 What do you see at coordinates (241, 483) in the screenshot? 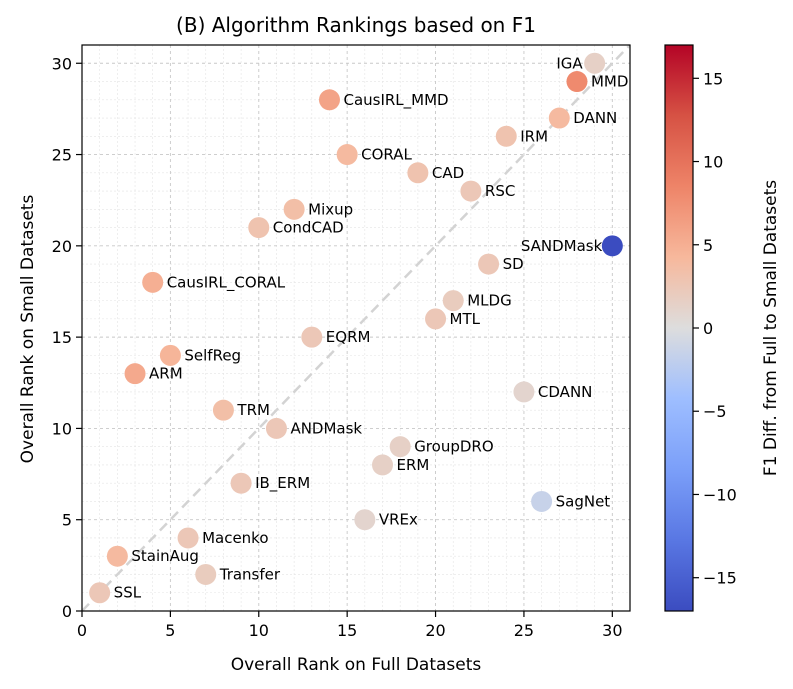
I see `point-ib_erm` at bounding box center [241, 483].